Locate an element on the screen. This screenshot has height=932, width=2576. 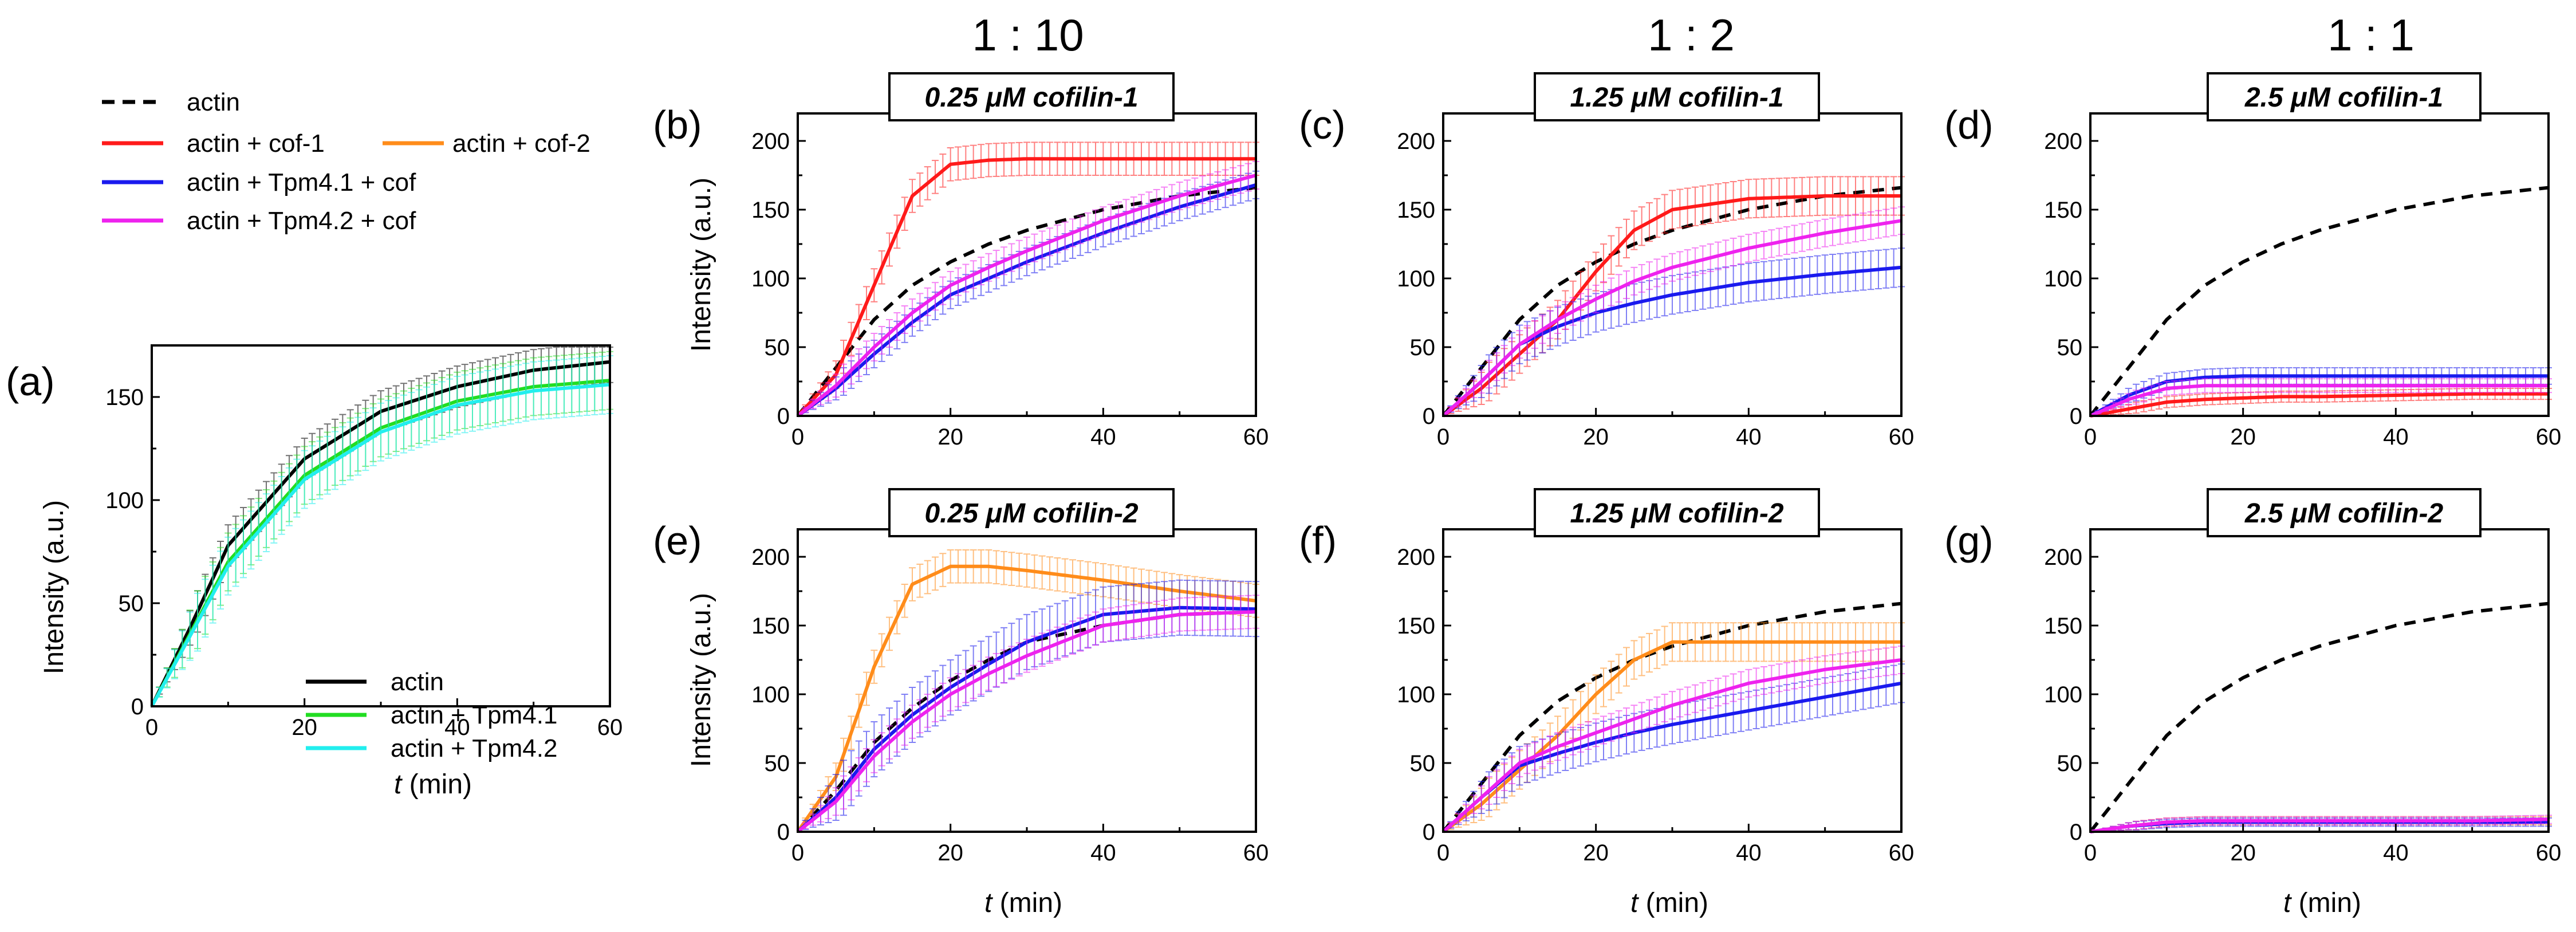
series-actin-tpm4-2-cof-f is located at coordinates (1673, 739).